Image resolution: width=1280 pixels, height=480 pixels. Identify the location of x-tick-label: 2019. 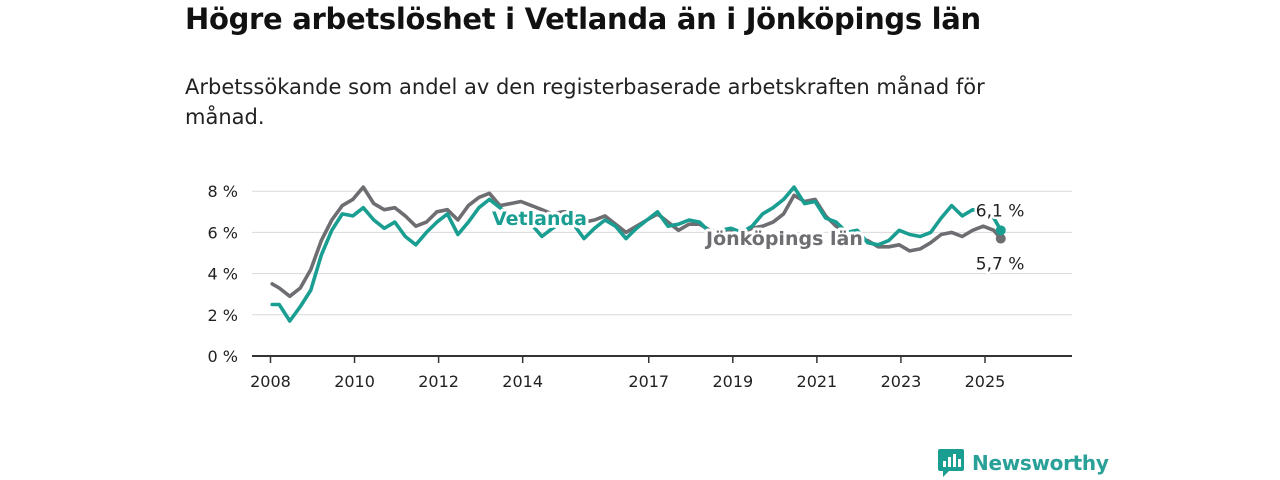
(732, 381).